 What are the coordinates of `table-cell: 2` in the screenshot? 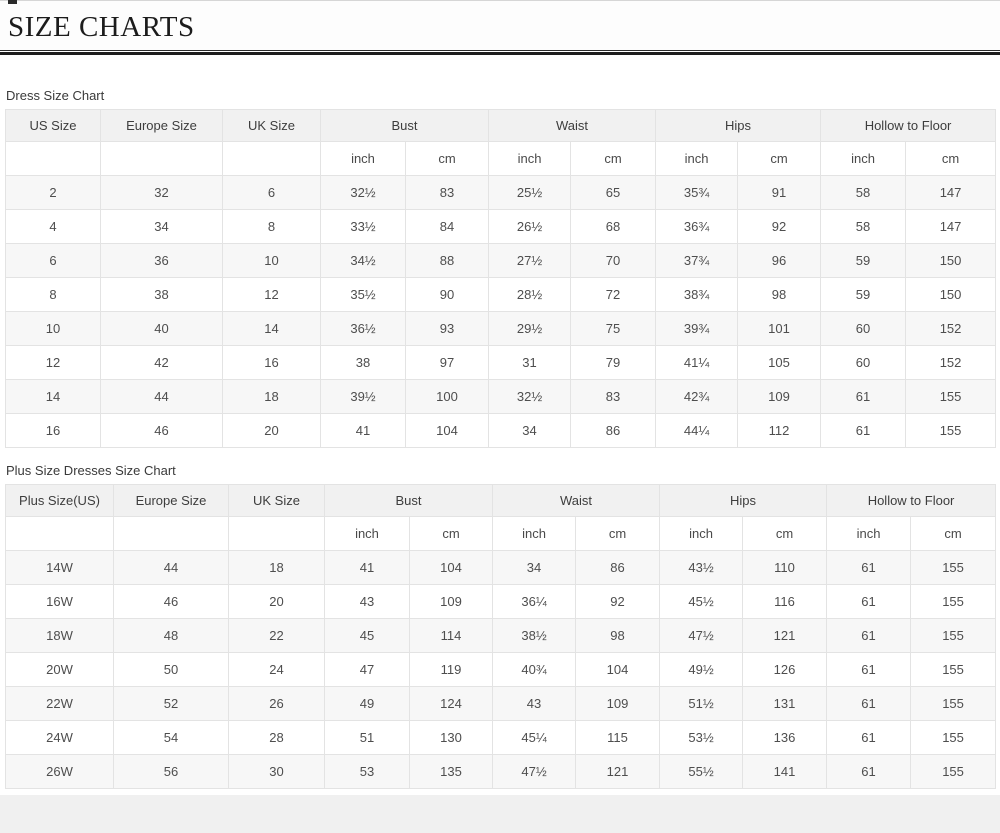 It's located at (53, 192).